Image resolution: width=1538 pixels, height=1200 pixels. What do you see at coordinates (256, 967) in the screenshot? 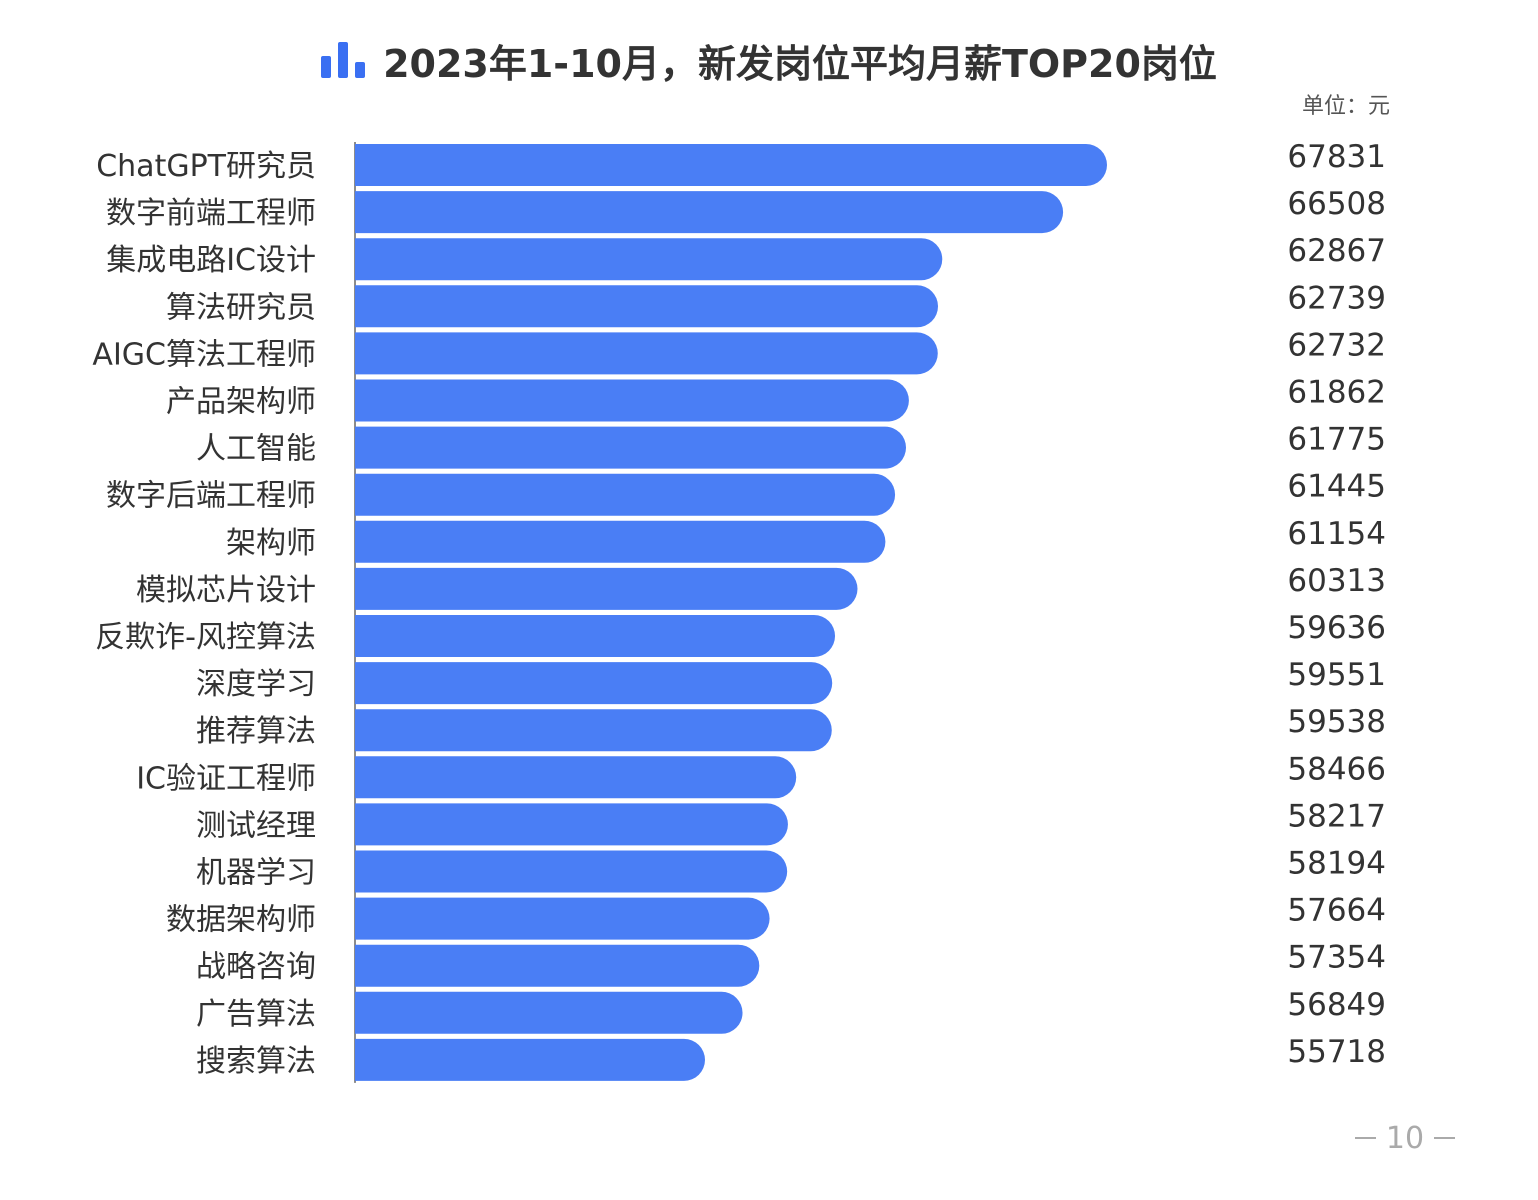
I see `category-label: 战略咨询` at bounding box center [256, 967].